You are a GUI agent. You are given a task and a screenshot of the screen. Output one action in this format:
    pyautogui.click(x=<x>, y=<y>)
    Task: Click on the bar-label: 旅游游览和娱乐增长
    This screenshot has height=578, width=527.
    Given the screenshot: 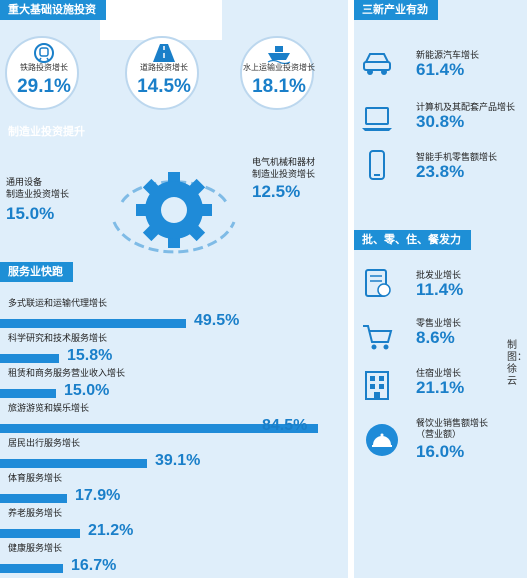 What is the action you would take?
    pyautogui.click(x=49, y=408)
    